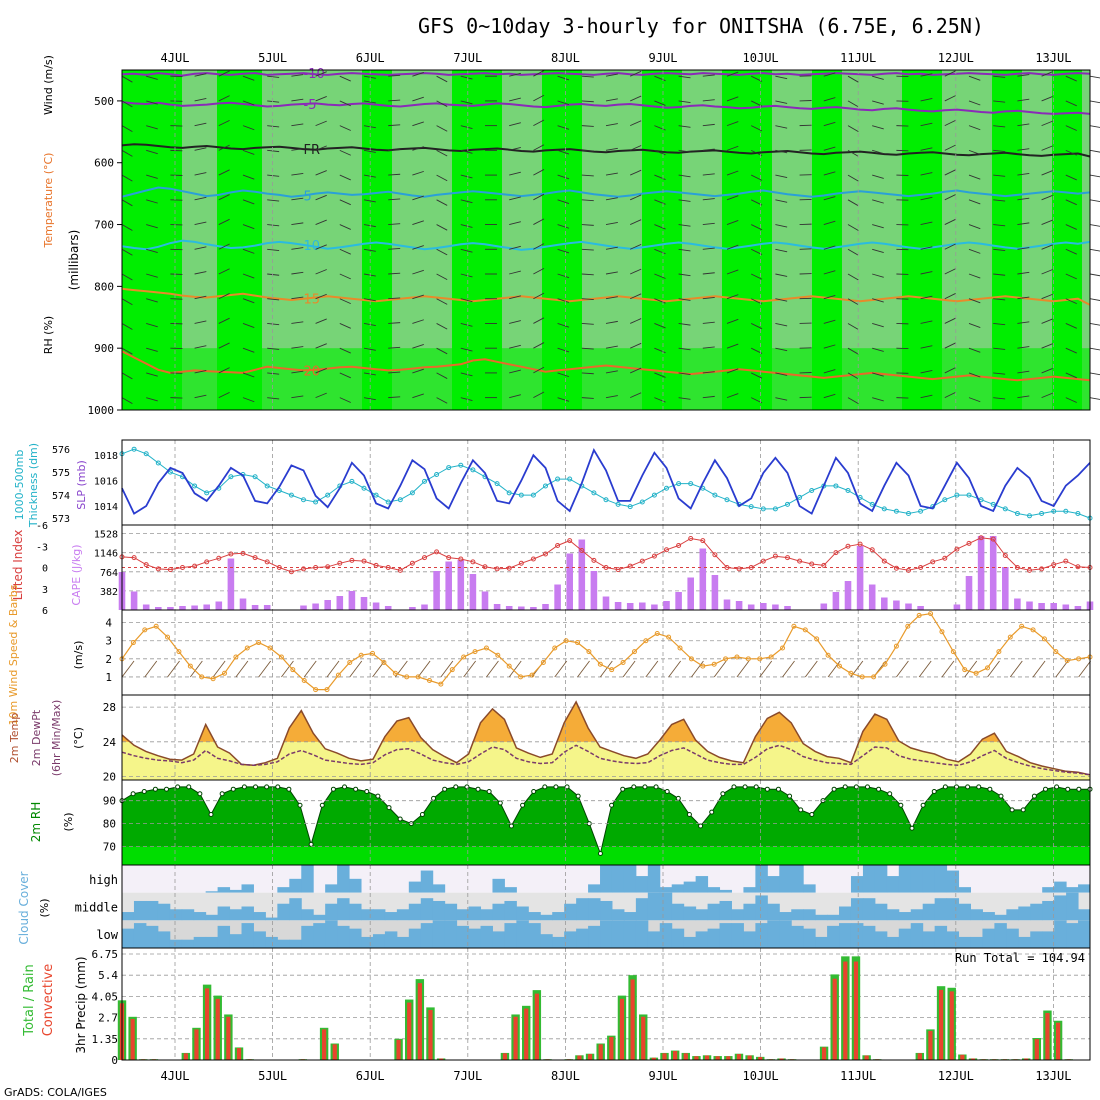 The height and width of the screenshot is (1100, 1100). What do you see at coordinates (766, 669) in the screenshot?
I see `wind-barb-10m` at bounding box center [766, 669].